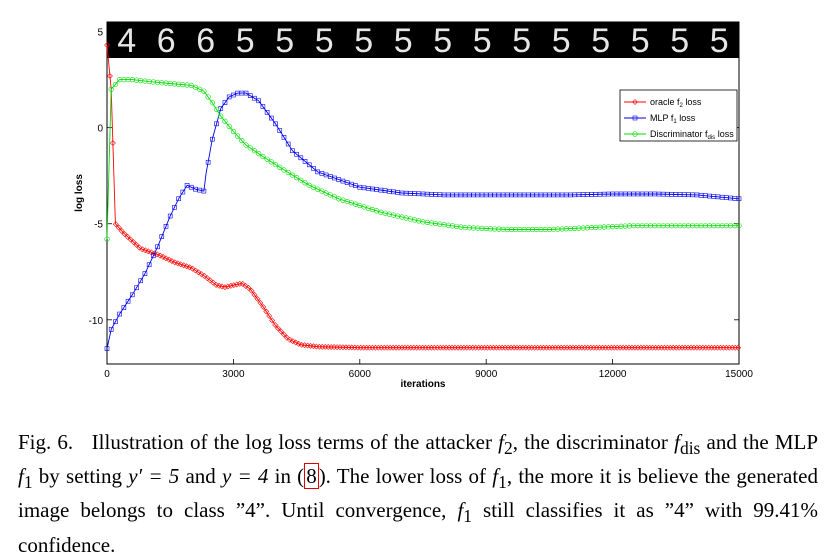 The height and width of the screenshot is (559, 825). What do you see at coordinates (200, 476) in the screenshot?
I see `caption-text: and` at bounding box center [200, 476].